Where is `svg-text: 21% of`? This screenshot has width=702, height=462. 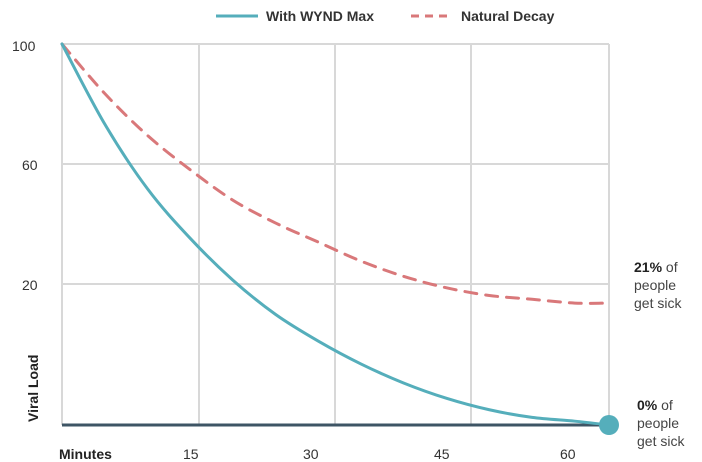 svg-text: 21% of is located at coordinates (656, 267).